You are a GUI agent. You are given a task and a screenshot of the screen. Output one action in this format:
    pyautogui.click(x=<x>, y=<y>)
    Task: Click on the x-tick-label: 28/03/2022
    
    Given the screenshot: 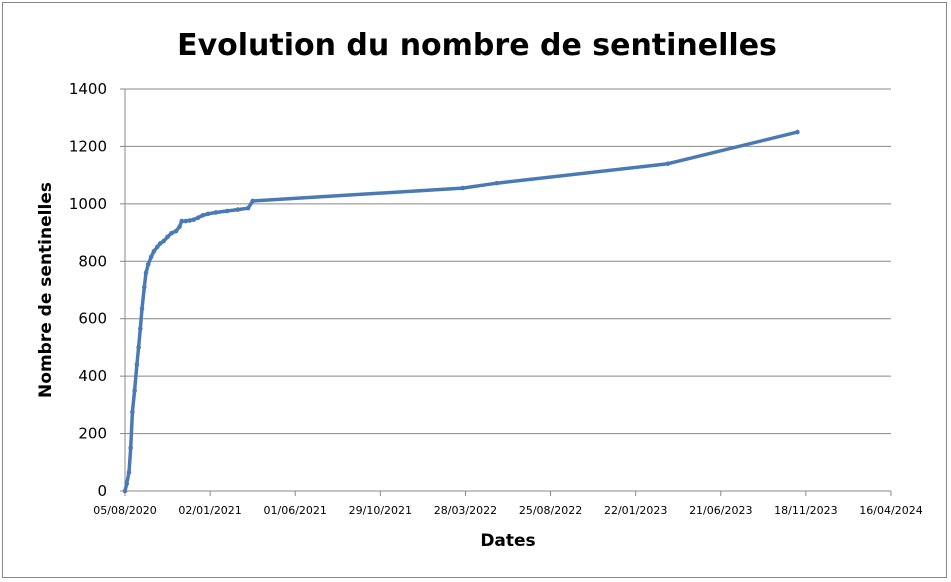 What is the action you would take?
    pyautogui.click(x=465, y=510)
    